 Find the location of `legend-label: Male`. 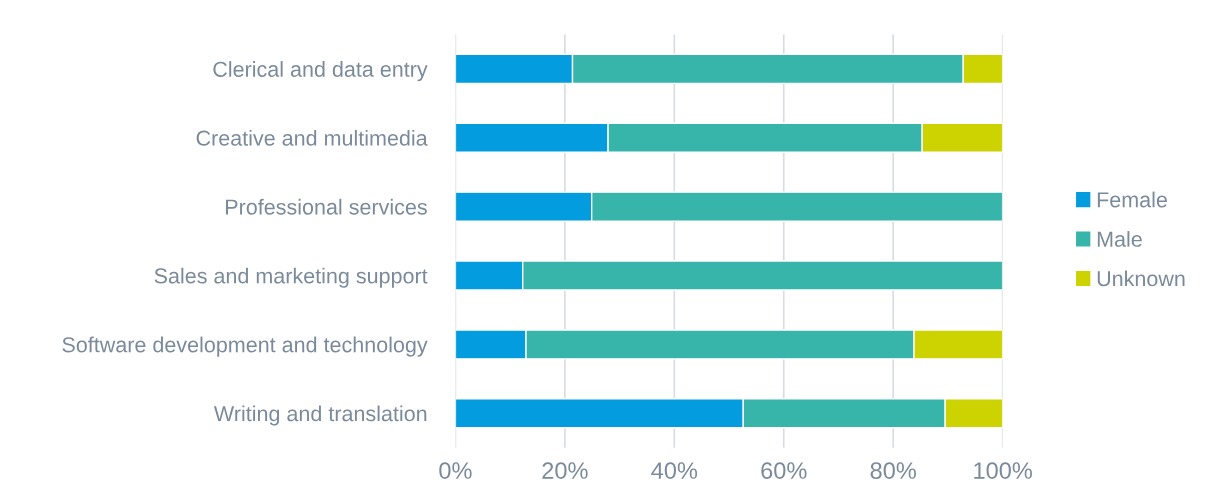

legend-label: Male is located at coordinates (1119, 239).